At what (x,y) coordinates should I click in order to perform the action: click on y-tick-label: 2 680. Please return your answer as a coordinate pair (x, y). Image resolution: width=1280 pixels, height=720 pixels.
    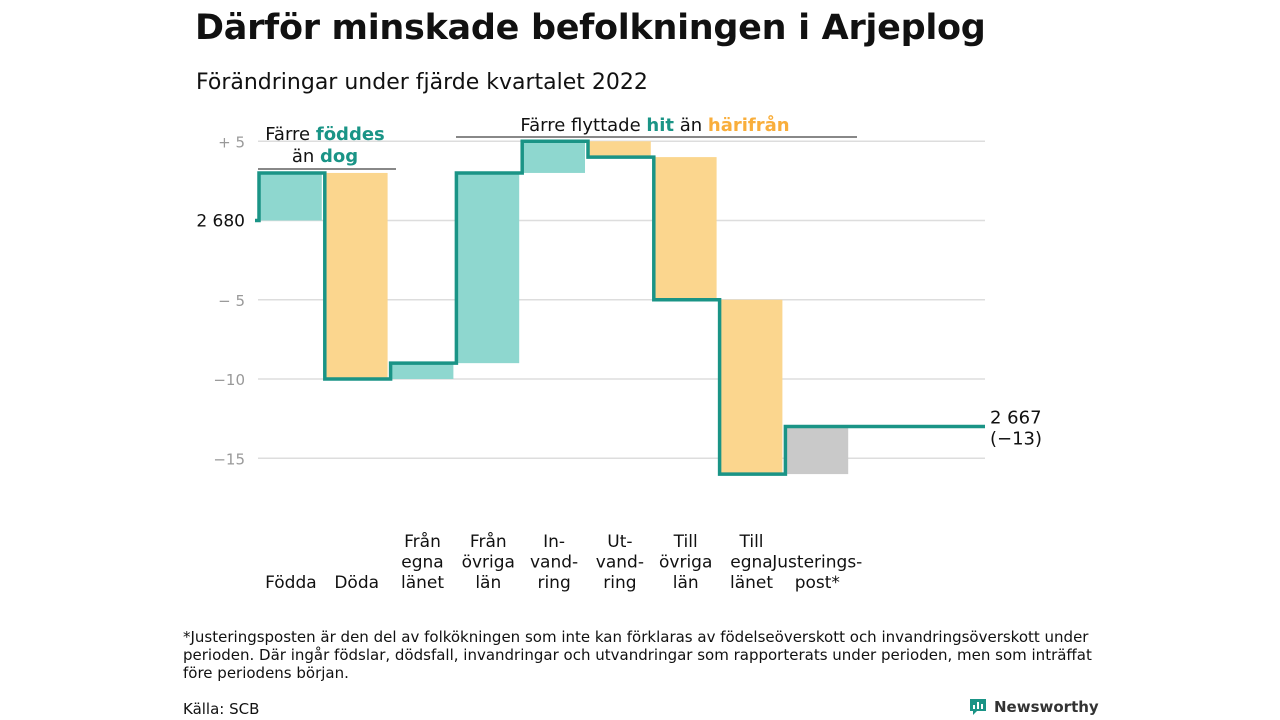
    Looking at the image, I should click on (220, 222).